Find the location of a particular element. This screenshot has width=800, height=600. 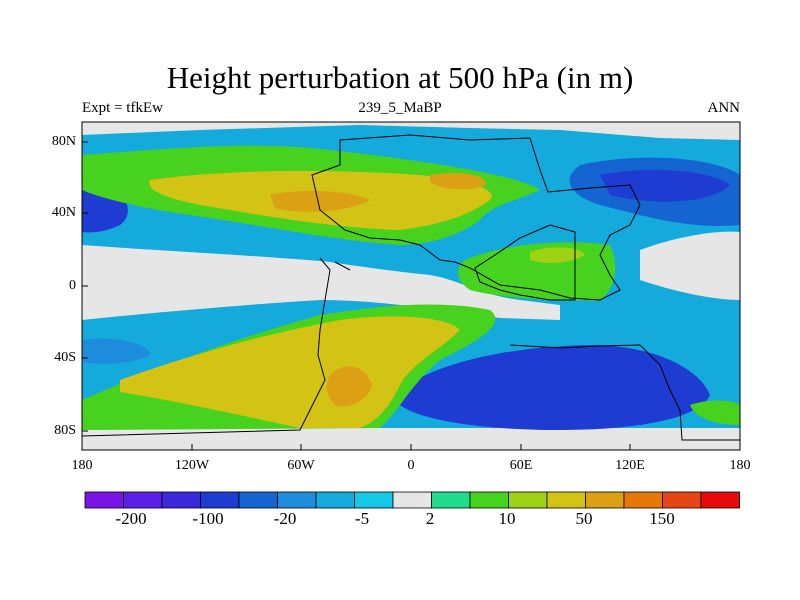

period-label: 239_5_MaBP is located at coordinates (400, 108).